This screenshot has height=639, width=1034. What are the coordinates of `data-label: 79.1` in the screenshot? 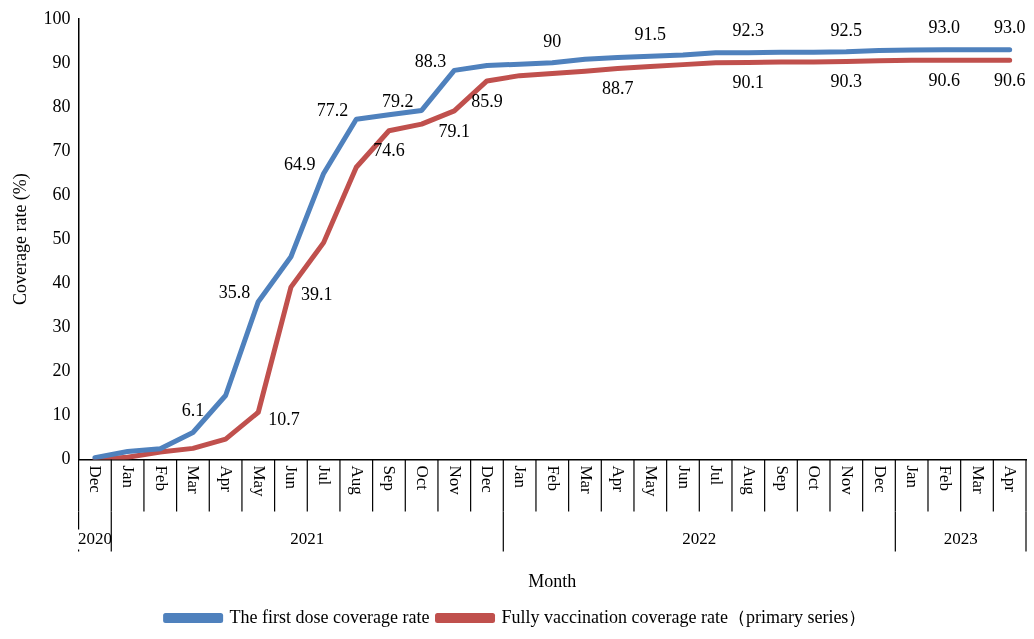 It's located at (454, 130).